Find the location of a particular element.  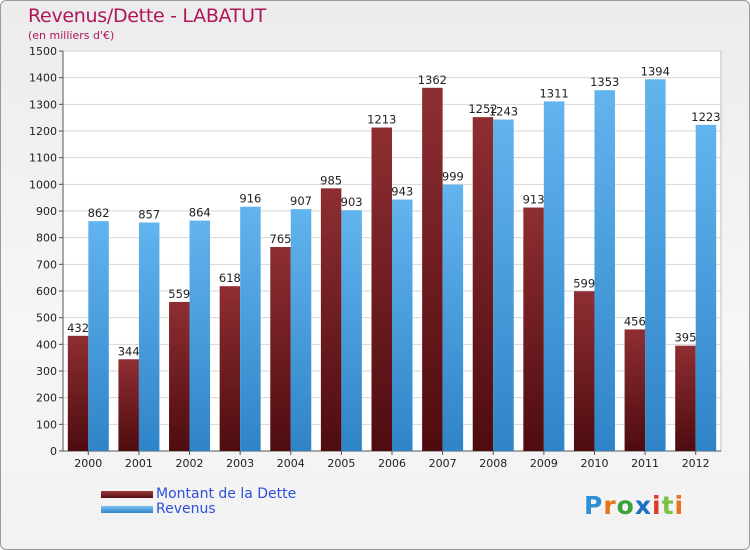

value-label-dette: 618 is located at coordinates (230, 278).